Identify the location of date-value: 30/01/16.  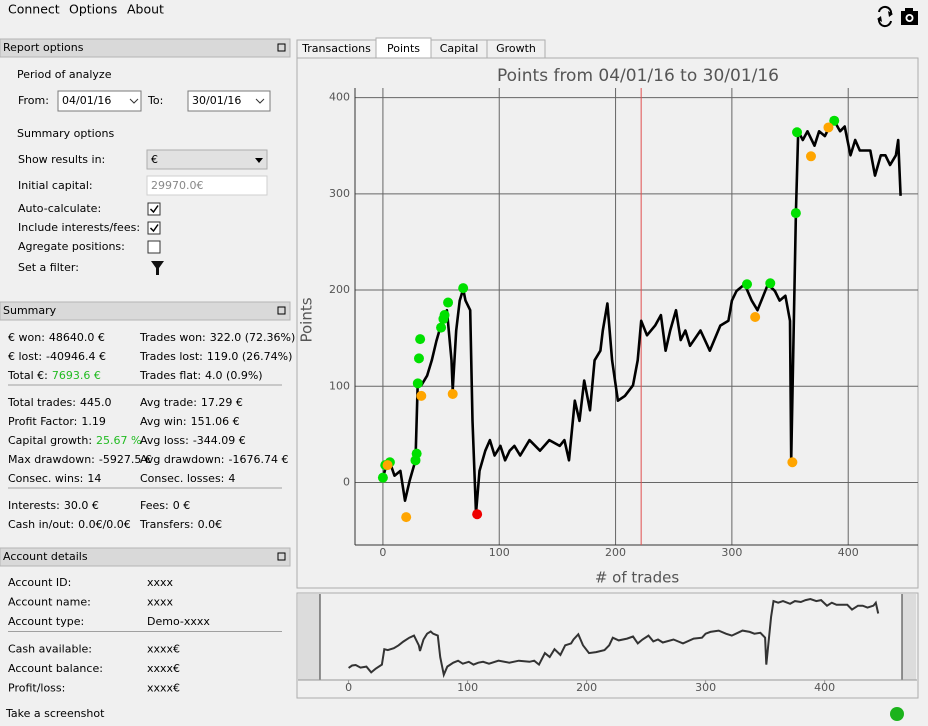
(216, 100).